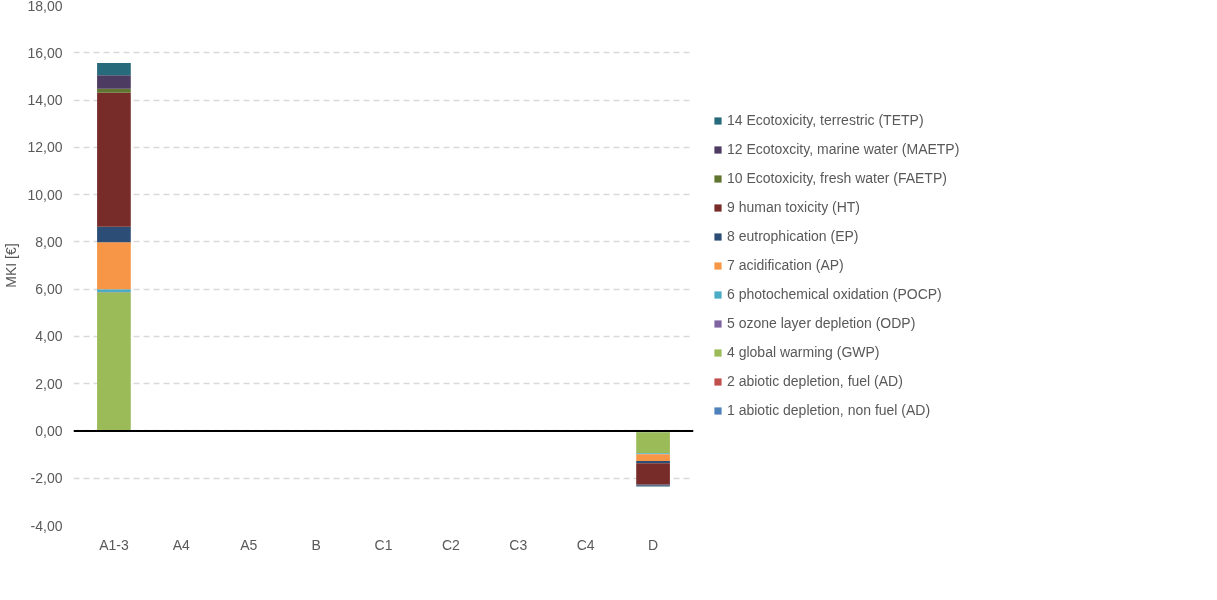 Image resolution: width=1217 pixels, height=600 pixels. Describe the element at coordinates (46, 478) in the screenshot. I see `y-tick-label: -2,00` at that location.